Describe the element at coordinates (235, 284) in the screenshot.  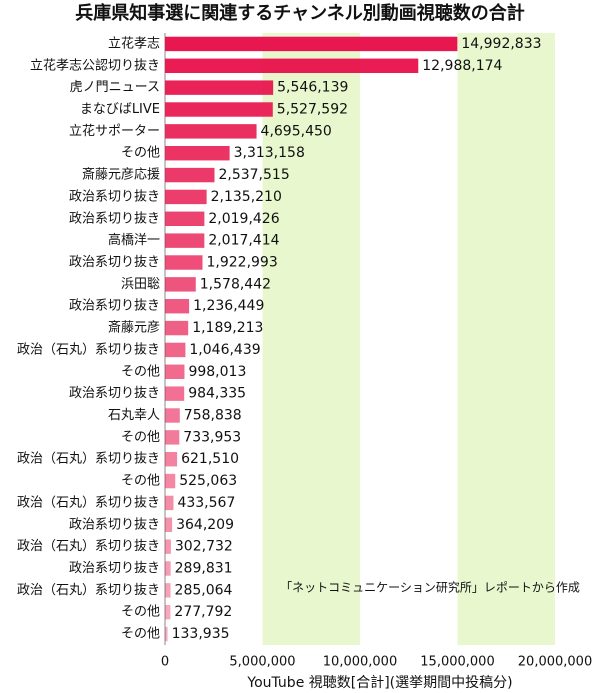
I see `value-label: 1,578,442` at that location.